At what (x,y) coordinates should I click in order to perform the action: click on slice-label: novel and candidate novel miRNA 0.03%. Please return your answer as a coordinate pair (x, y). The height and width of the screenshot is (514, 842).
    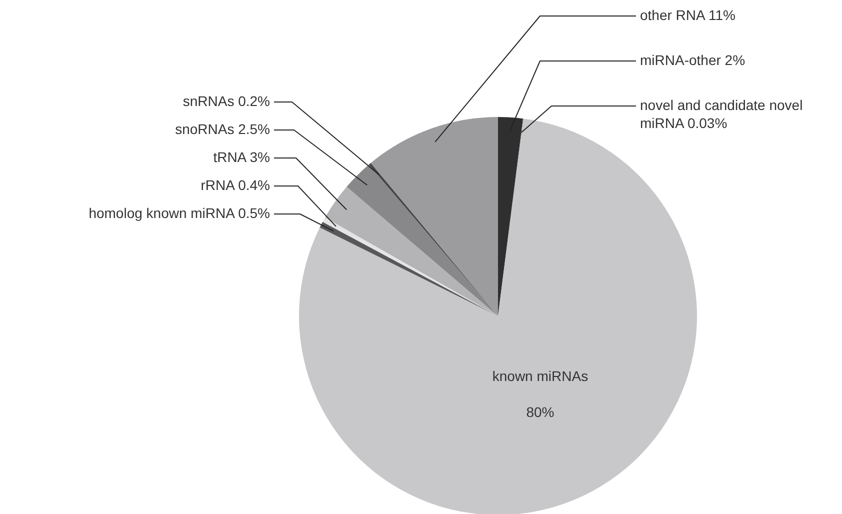
    Looking at the image, I should click on (721, 114).